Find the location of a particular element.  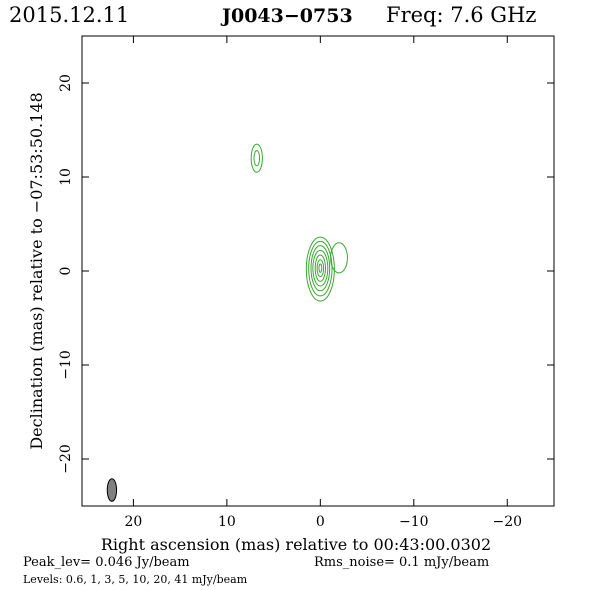

x-tick-label: 20 is located at coordinates (133, 522).